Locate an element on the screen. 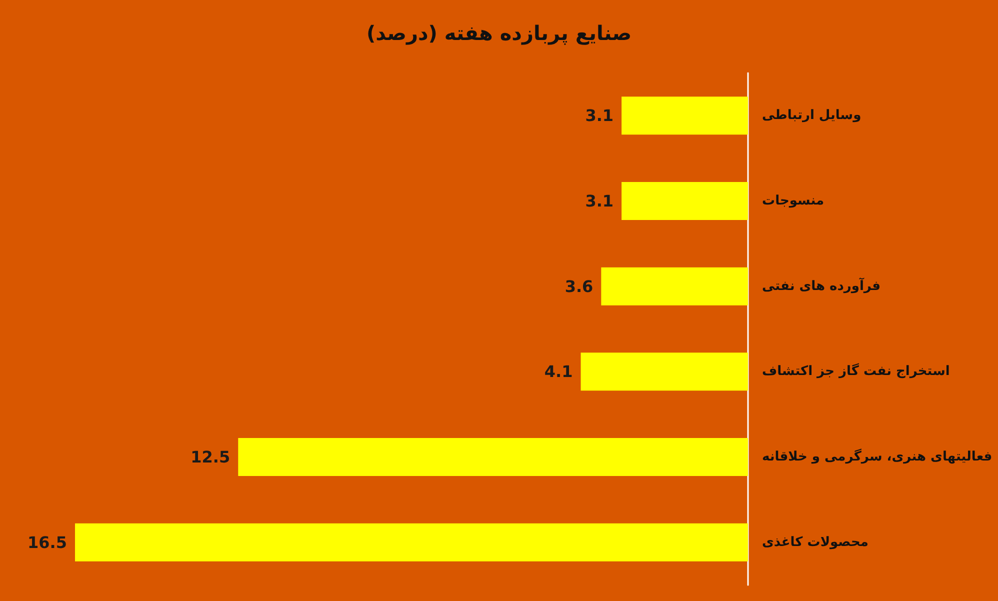 The height and width of the screenshot is (601, 998). y-tick-label: فرآورده های نفتی is located at coordinates (821, 285).